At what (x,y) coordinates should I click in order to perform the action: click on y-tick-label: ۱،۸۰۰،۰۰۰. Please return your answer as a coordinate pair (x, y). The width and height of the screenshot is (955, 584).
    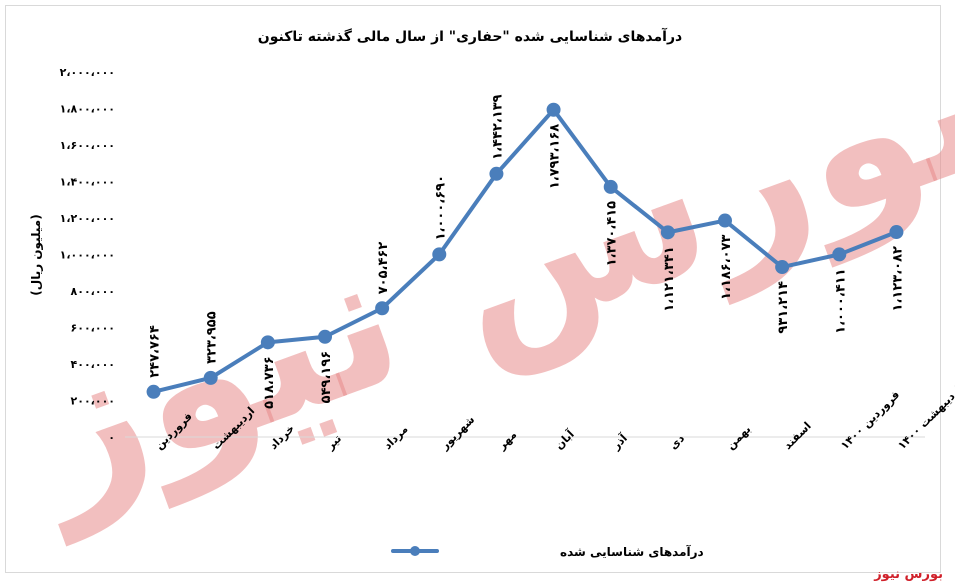
    Looking at the image, I should click on (87, 109).